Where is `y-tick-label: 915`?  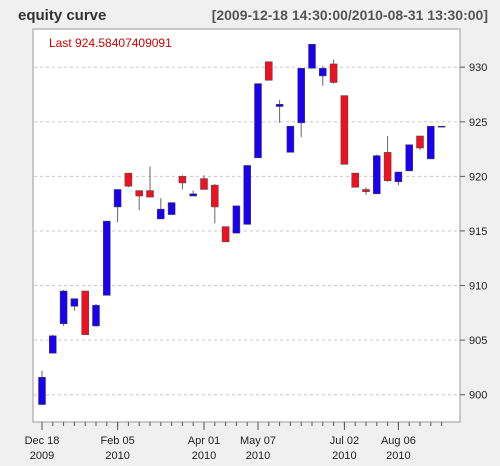
y-tick-label: 915 is located at coordinates (478, 232).